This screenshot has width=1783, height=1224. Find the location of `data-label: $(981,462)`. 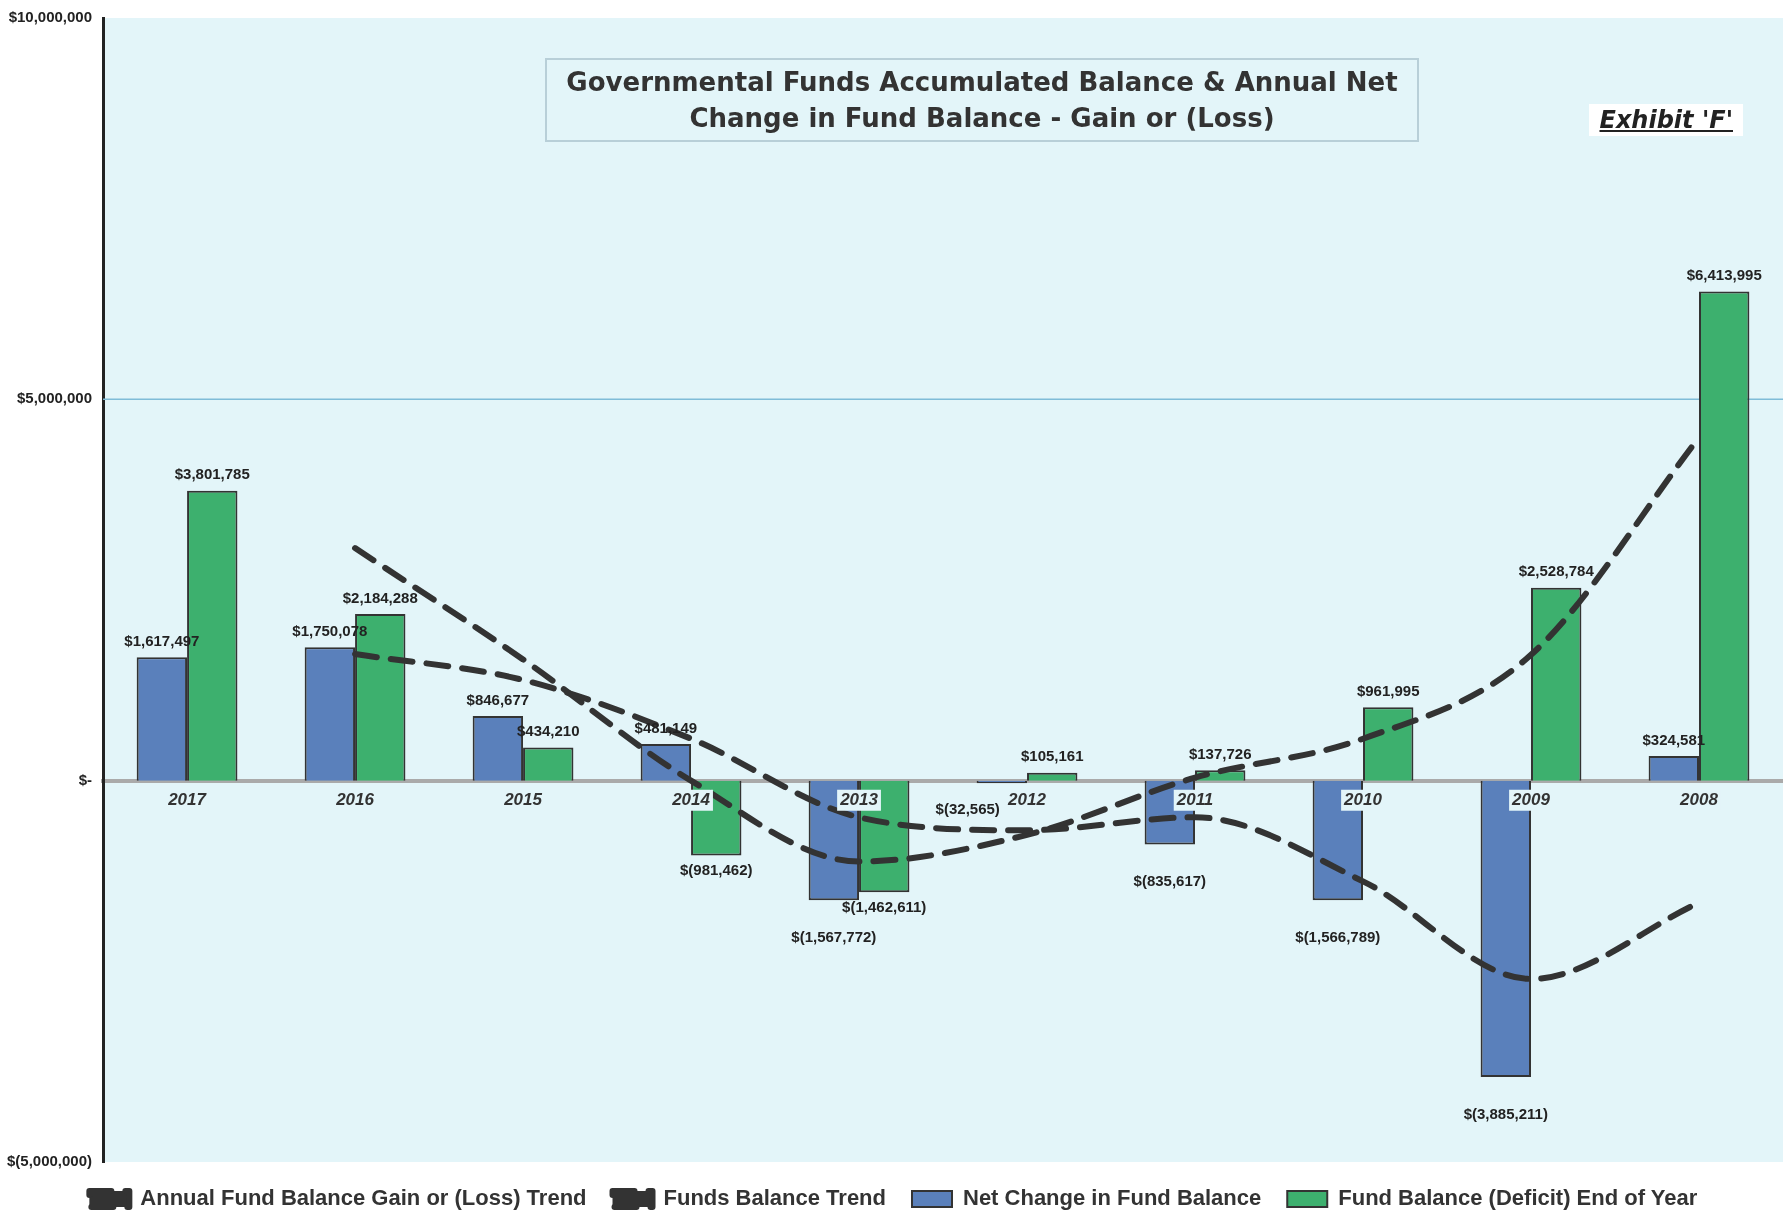

data-label: $(981,462) is located at coordinates (716, 870).